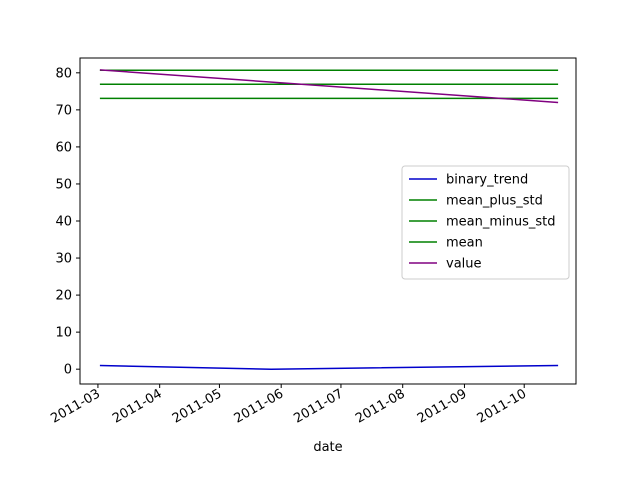 The image size is (640, 480). Describe the element at coordinates (63, 259) in the screenshot. I see `y-tick-label: 30` at that location.